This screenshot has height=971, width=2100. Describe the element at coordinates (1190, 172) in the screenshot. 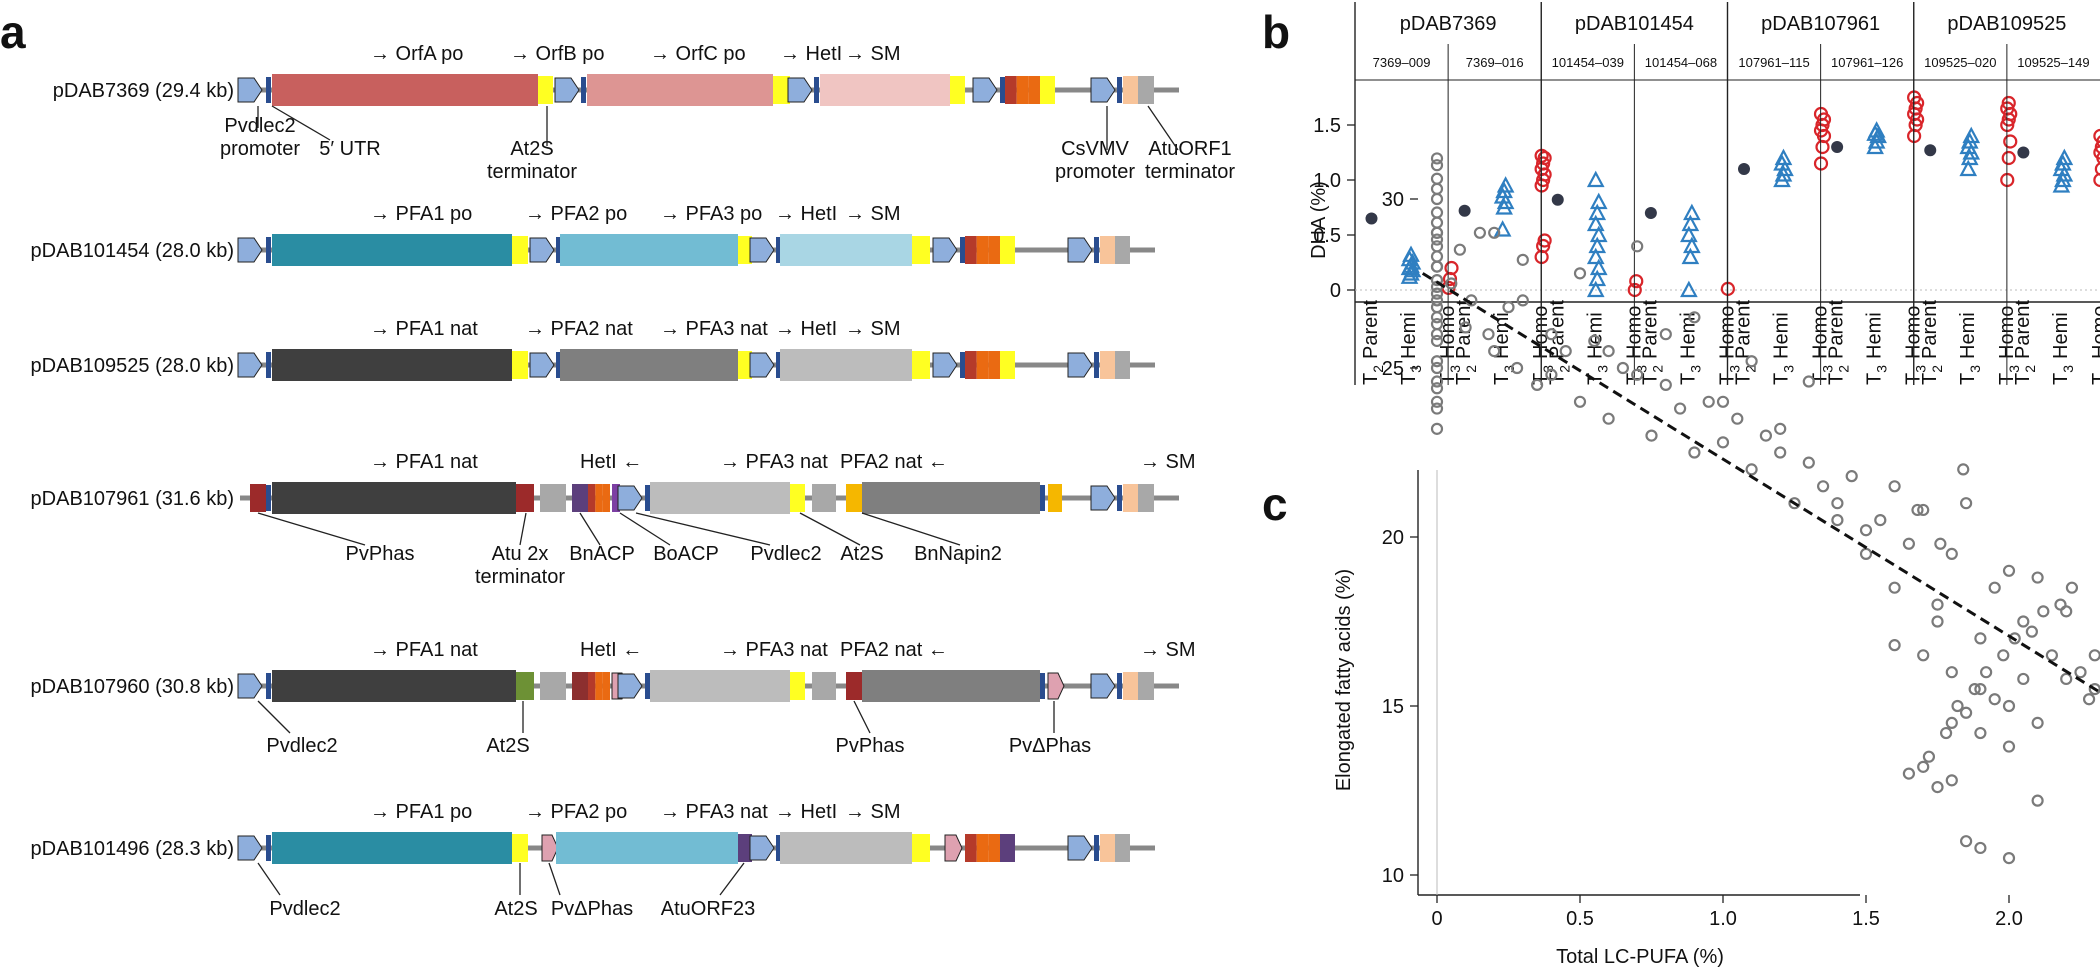

I see `element-label-line2: terminator` at that location.